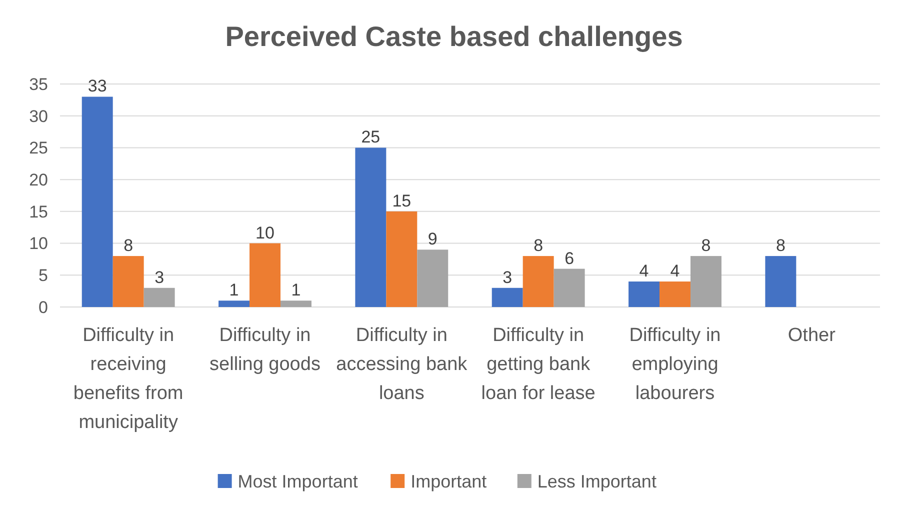 The image size is (908, 511). What do you see at coordinates (38, 244) in the screenshot?
I see `y-tick-label: 10` at bounding box center [38, 244].